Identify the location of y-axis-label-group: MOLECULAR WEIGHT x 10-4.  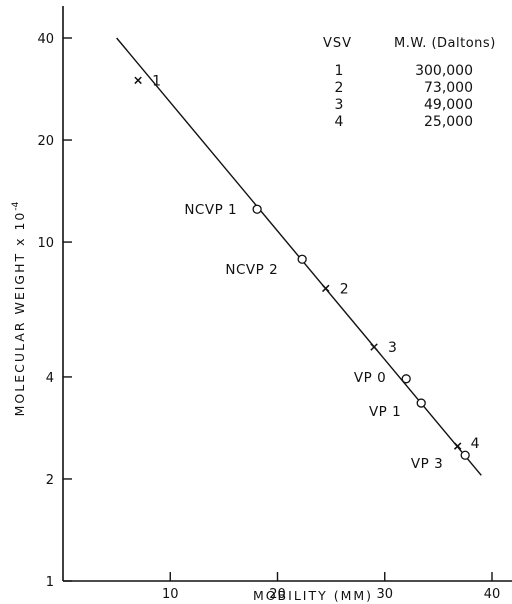
(19, 308).